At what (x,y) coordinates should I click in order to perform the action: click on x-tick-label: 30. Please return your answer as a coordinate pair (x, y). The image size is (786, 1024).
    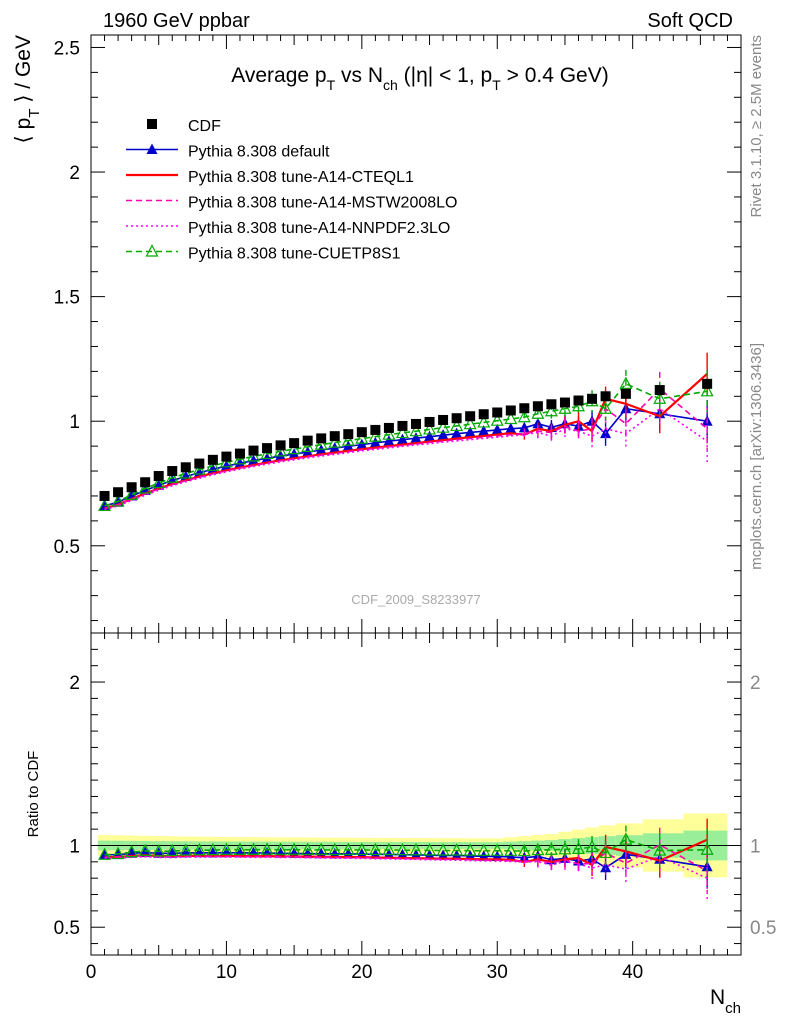
    Looking at the image, I should click on (497, 972).